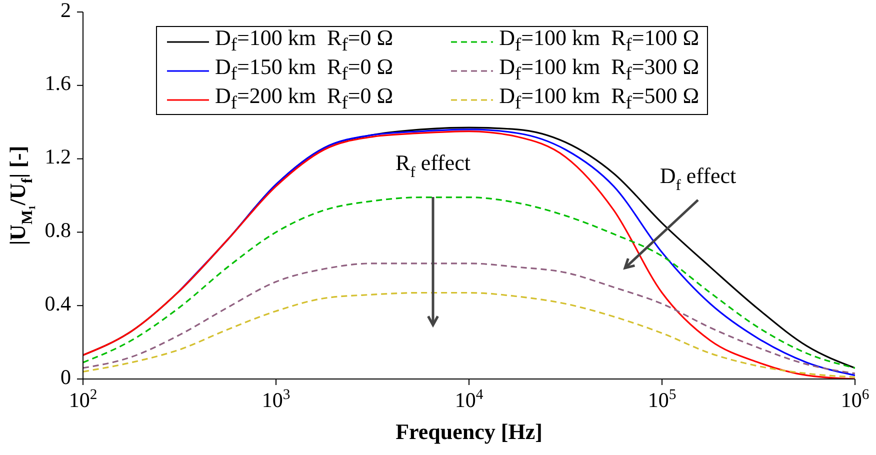 The image size is (876, 455). Describe the element at coordinates (57, 83) in the screenshot. I see `y-tick-label: 1.6` at that location.